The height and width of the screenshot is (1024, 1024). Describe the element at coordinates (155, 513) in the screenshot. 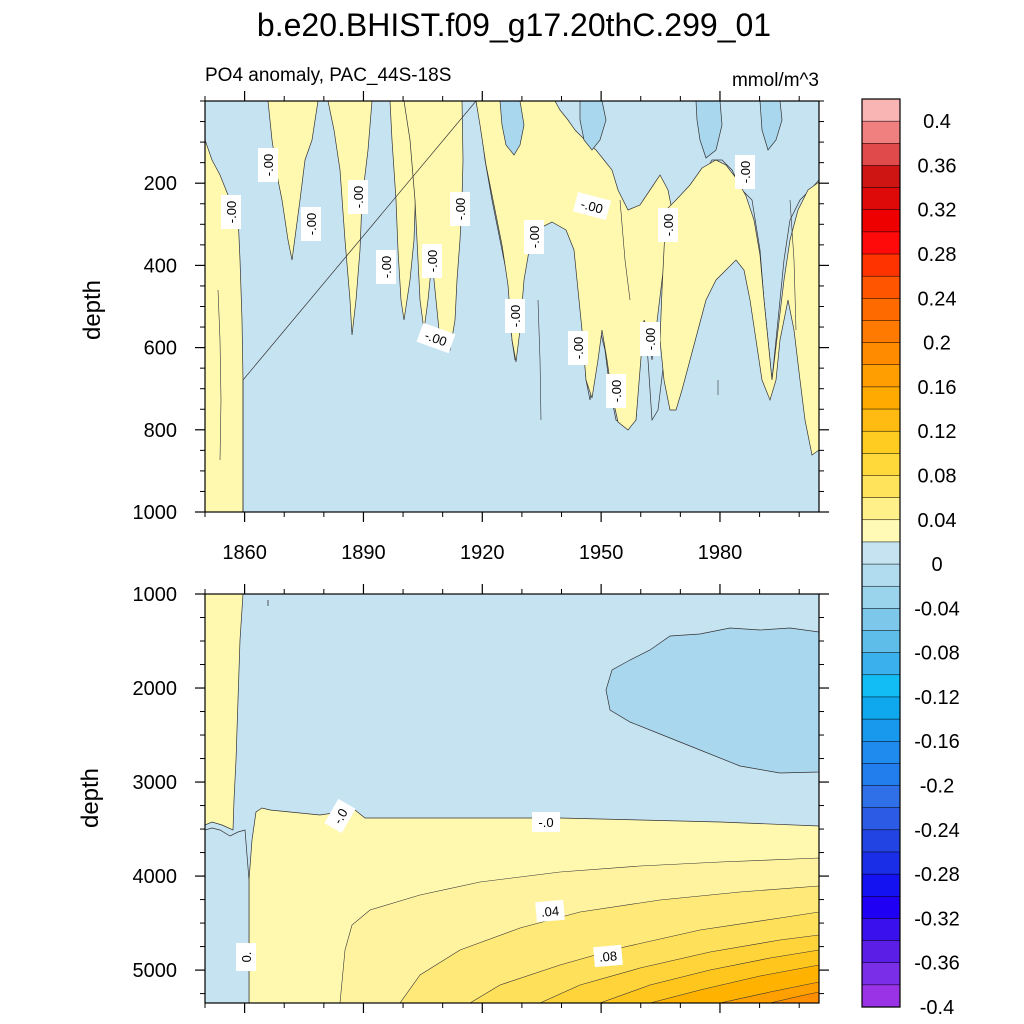

I see `y-tick-label: 1000` at that location.